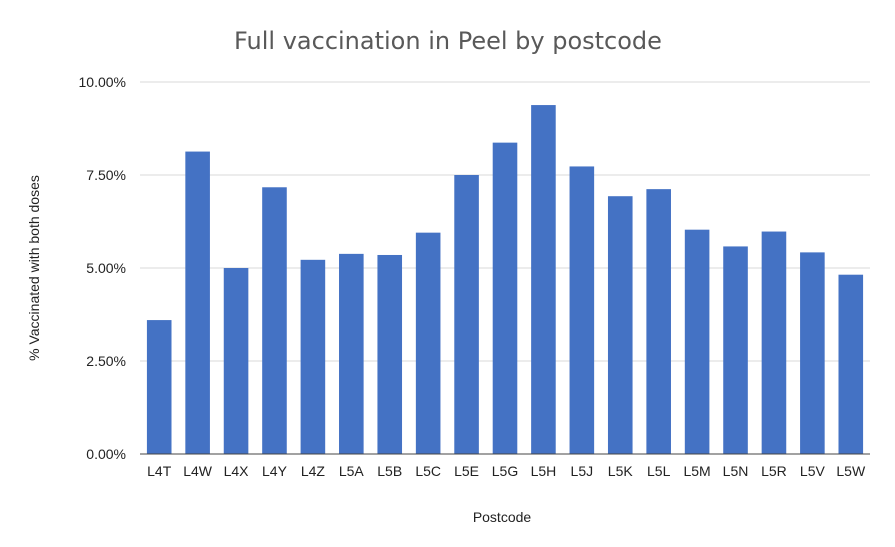  I want to click on x-tick-label: L4Z, so click(313, 471).